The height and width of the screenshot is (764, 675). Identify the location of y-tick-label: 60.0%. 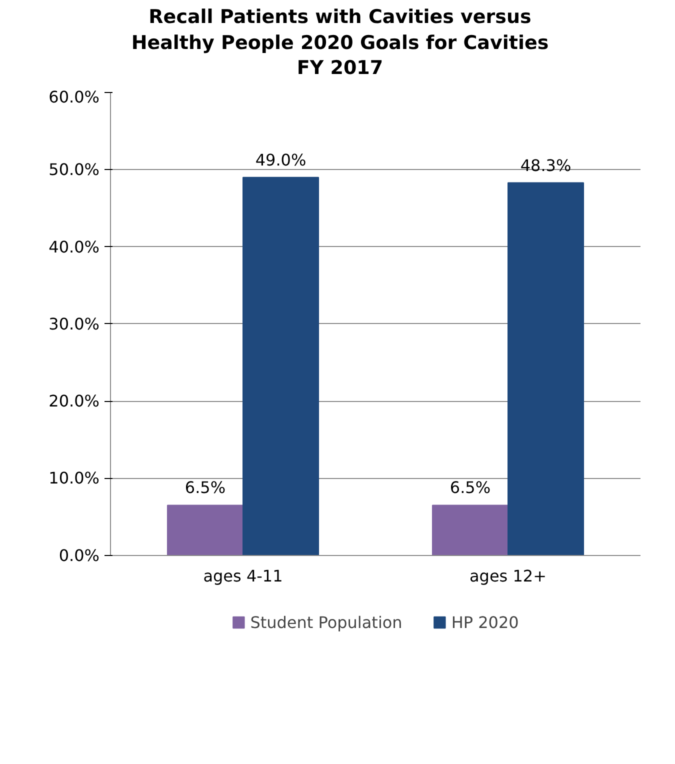
(74, 96).